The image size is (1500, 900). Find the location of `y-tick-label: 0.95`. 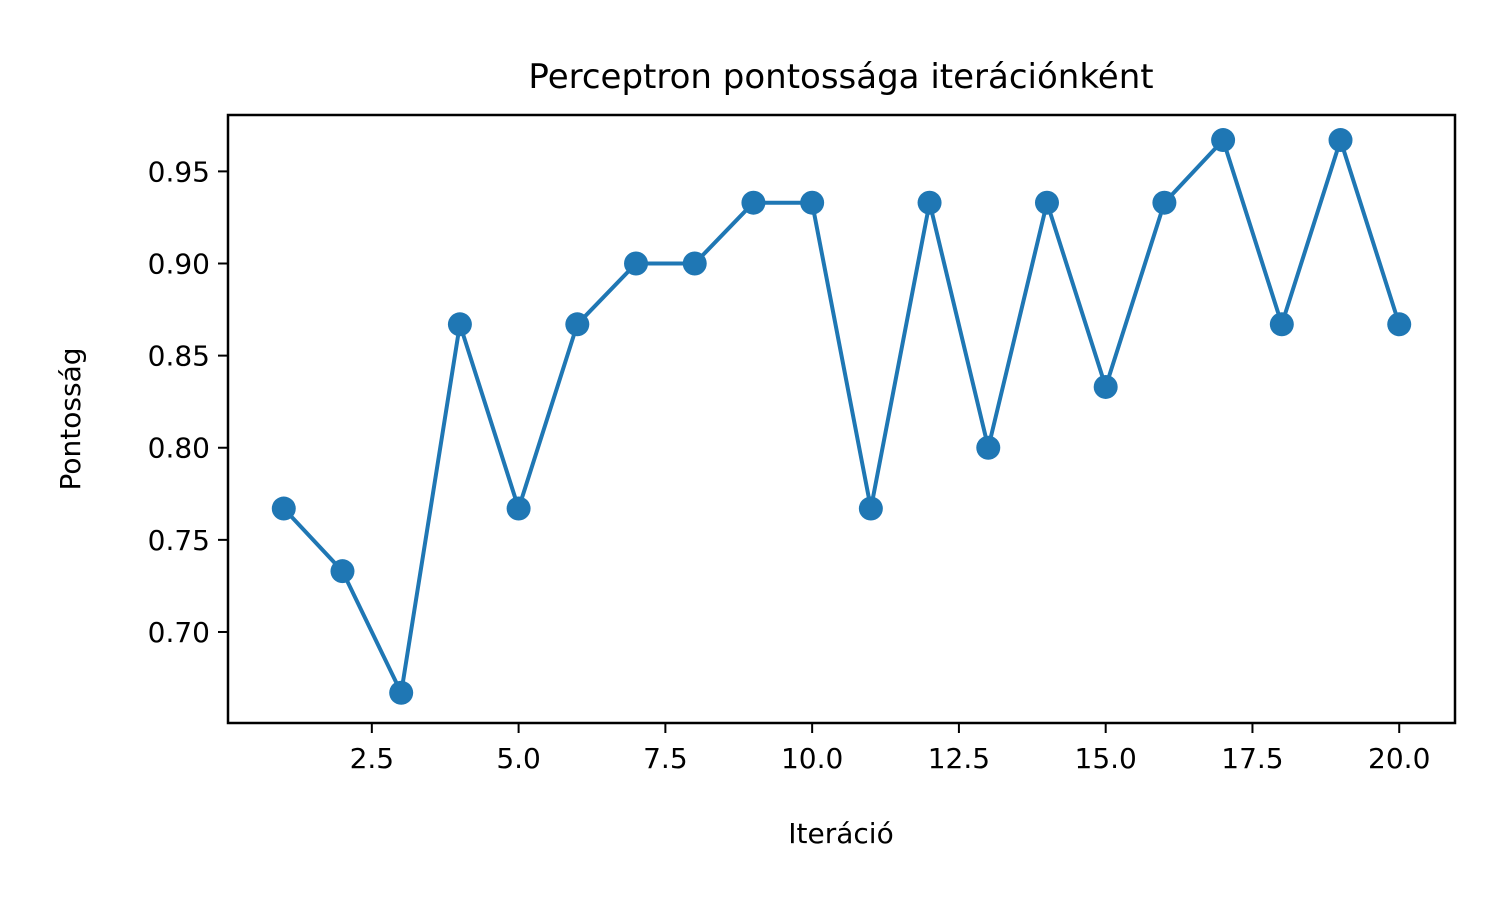

y-tick-label: 0.95 is located at coordinates (179, 171).